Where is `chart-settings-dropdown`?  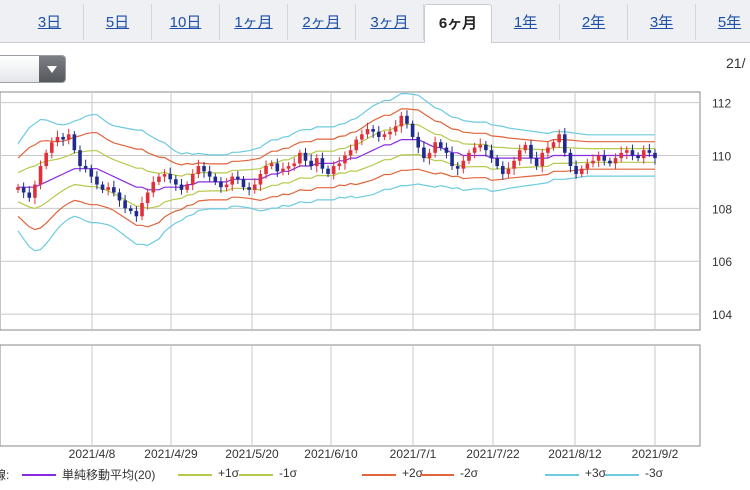
chart-settings-dropdown is located at coordinates (33, 69).